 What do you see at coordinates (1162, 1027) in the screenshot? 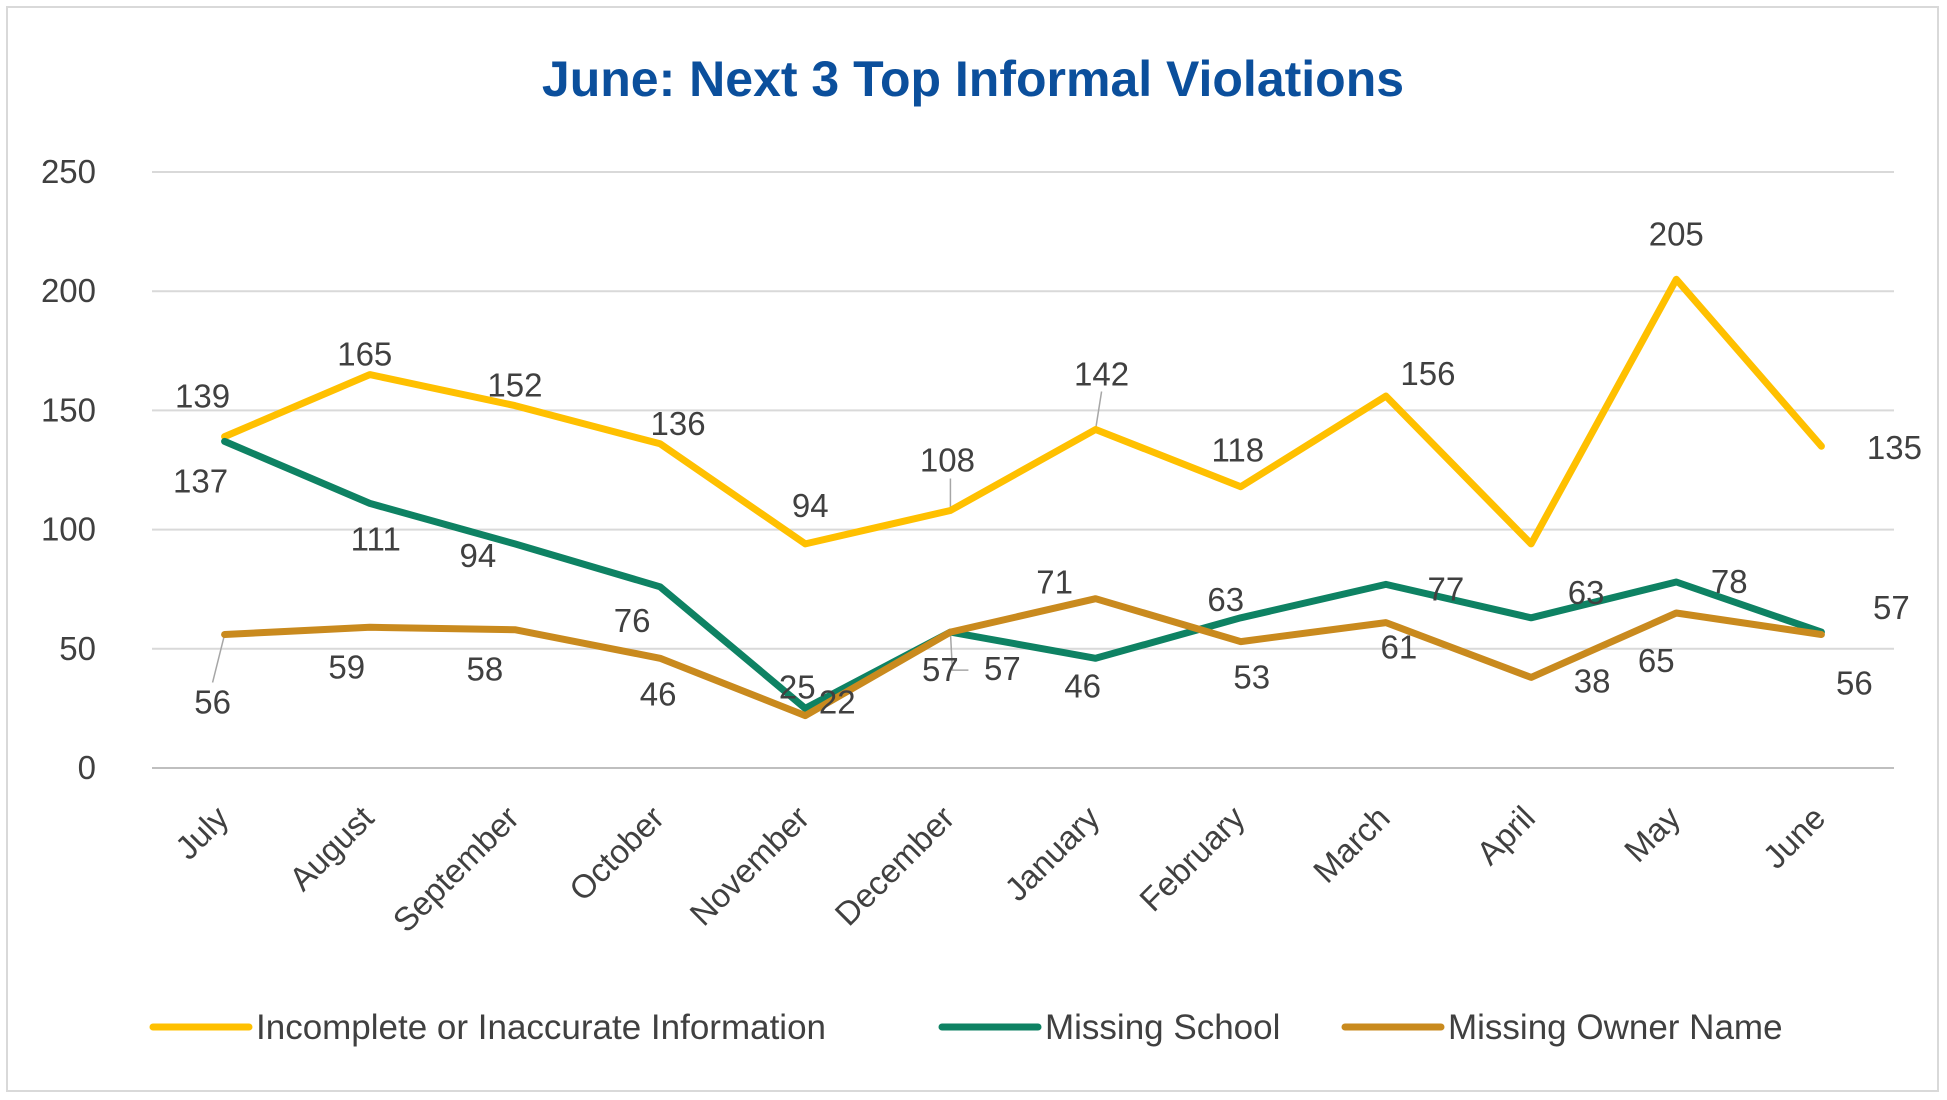
I see `legend-label: Missing School` at bounding box center [1162, 1027].